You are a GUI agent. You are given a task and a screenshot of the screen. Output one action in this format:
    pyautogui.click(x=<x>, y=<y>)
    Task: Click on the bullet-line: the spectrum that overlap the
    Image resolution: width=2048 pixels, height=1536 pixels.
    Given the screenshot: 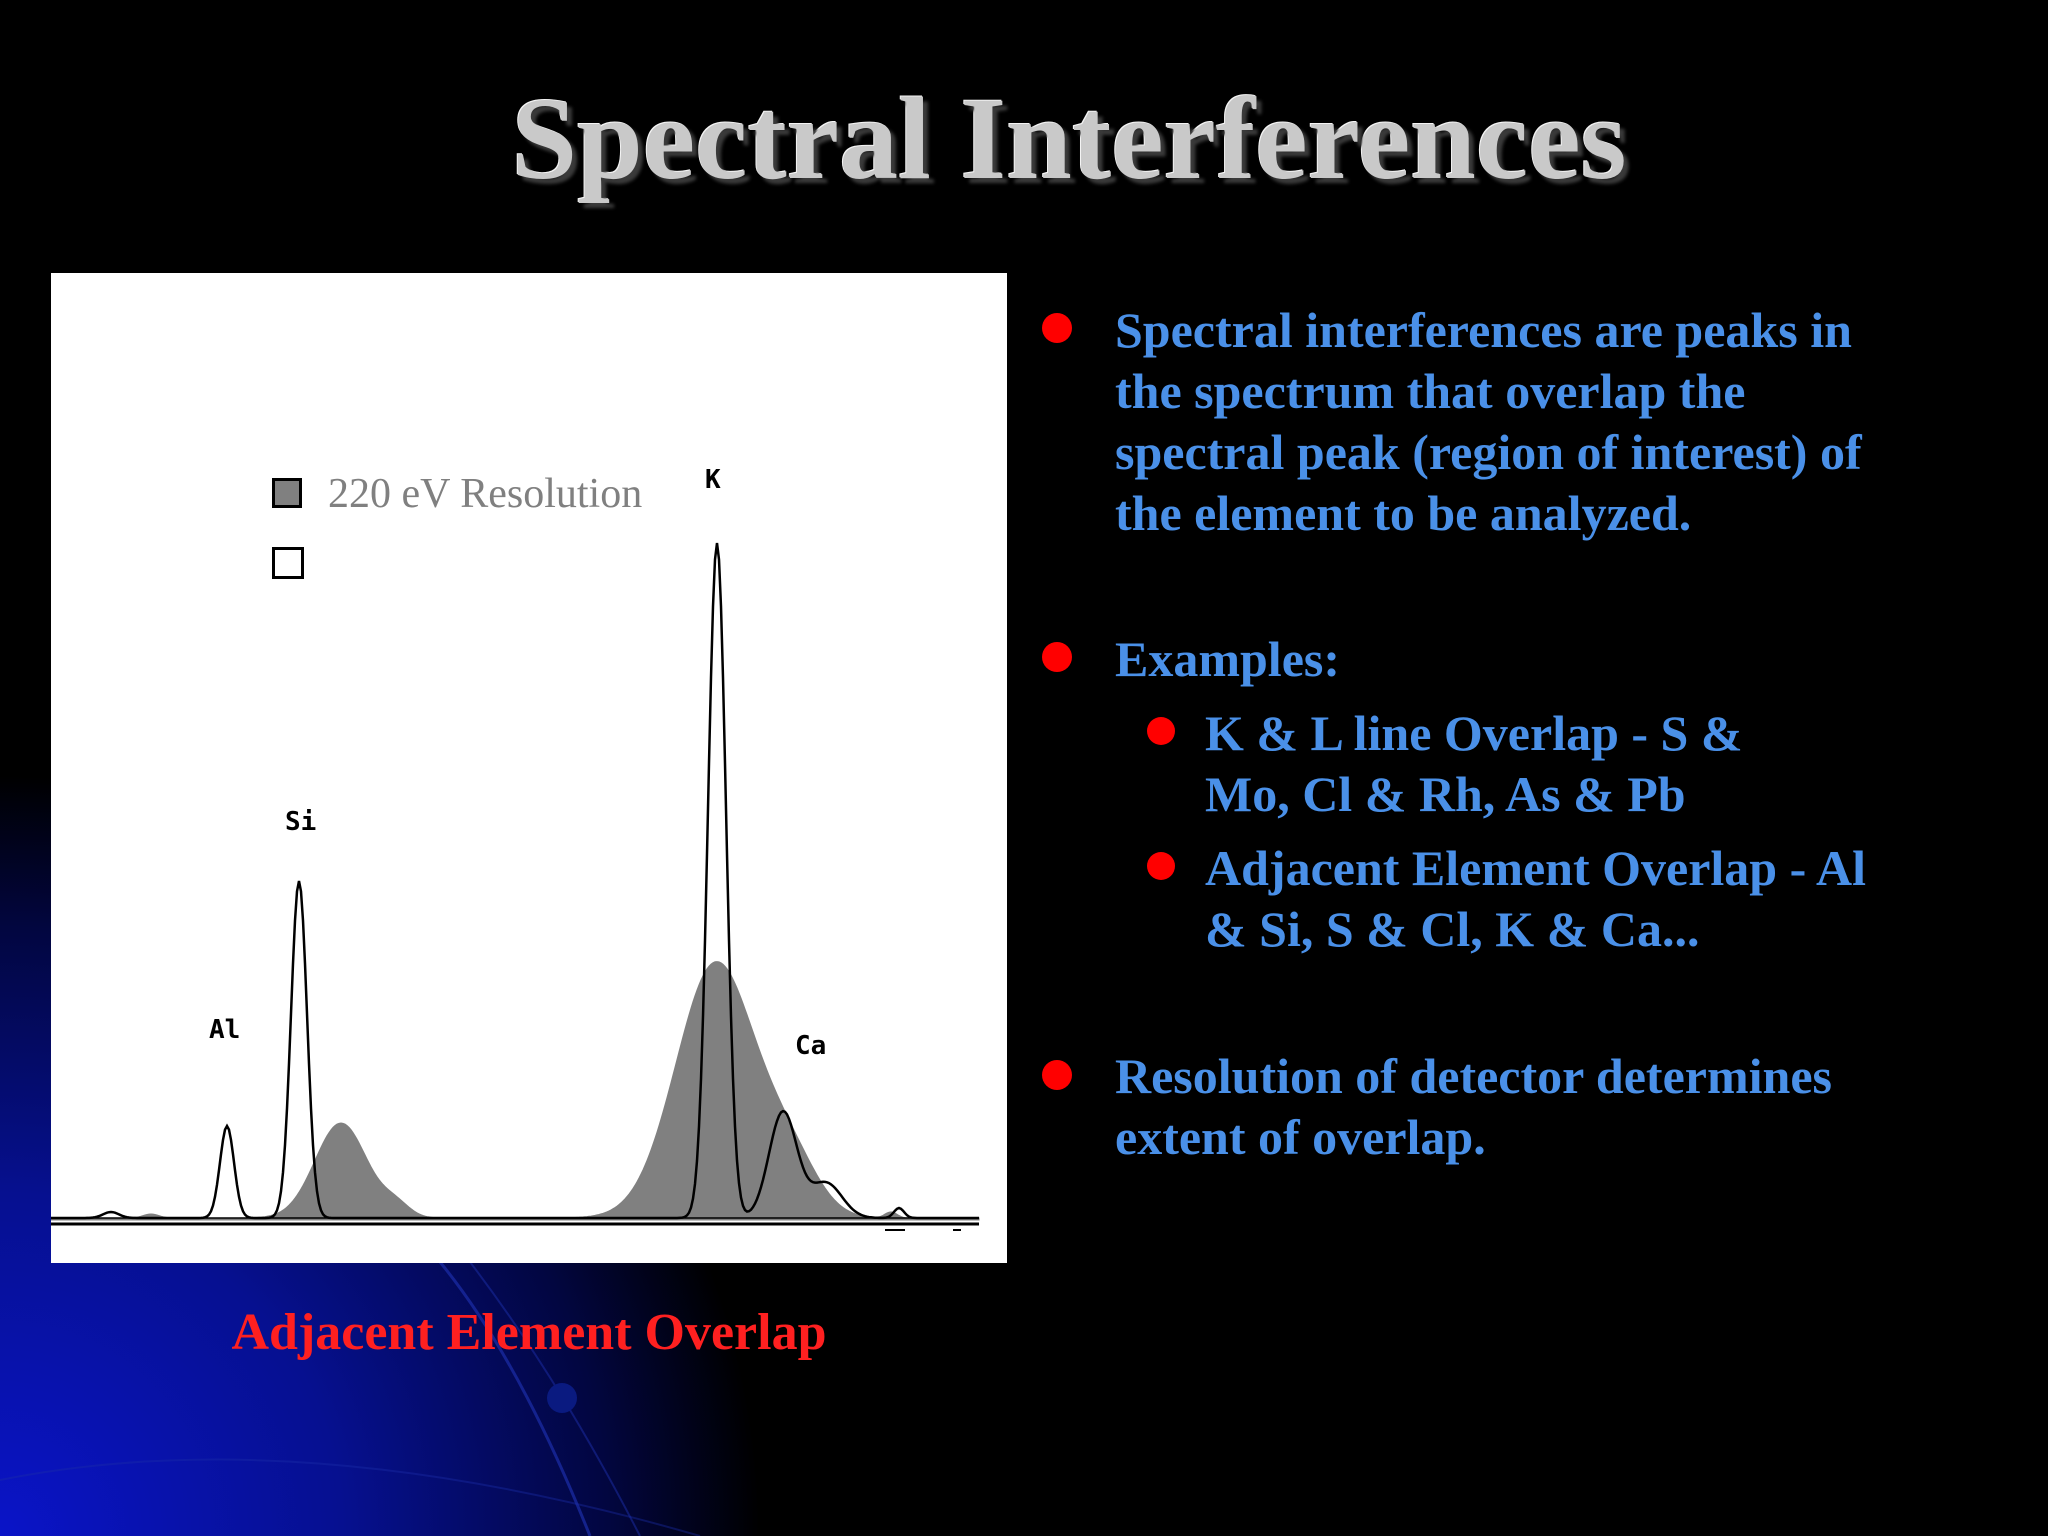 What is the action you would take?
    pyautogui.click(x=1430, y=391)
    